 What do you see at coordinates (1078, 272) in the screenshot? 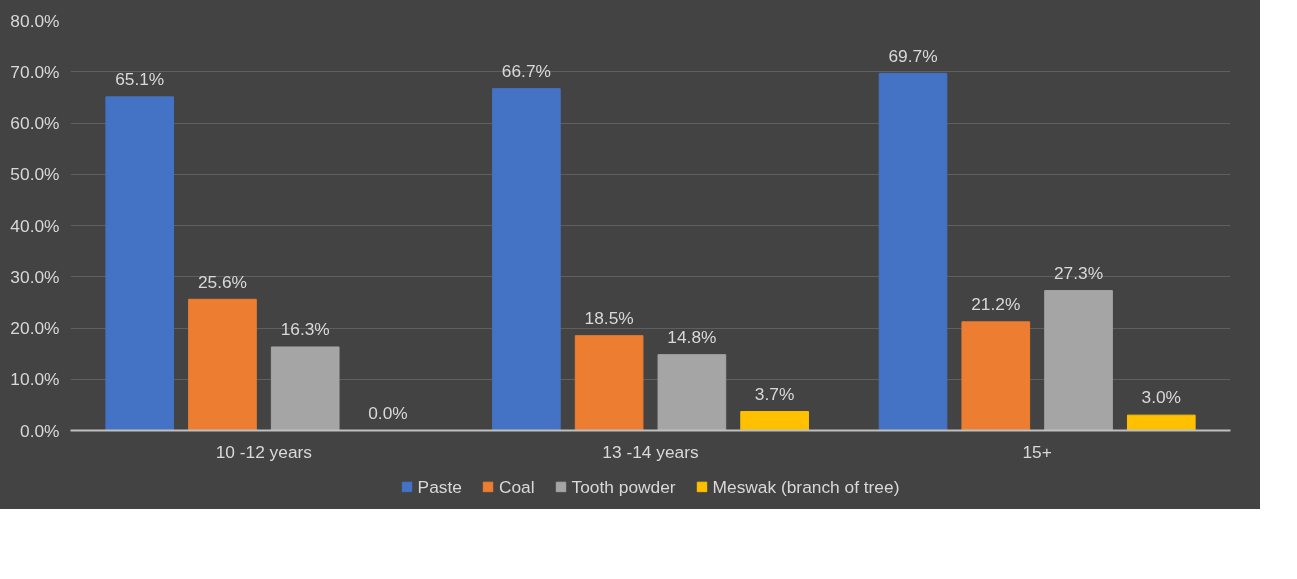
I see `data-label: 27.3%` at bounding box center [1078, 272].